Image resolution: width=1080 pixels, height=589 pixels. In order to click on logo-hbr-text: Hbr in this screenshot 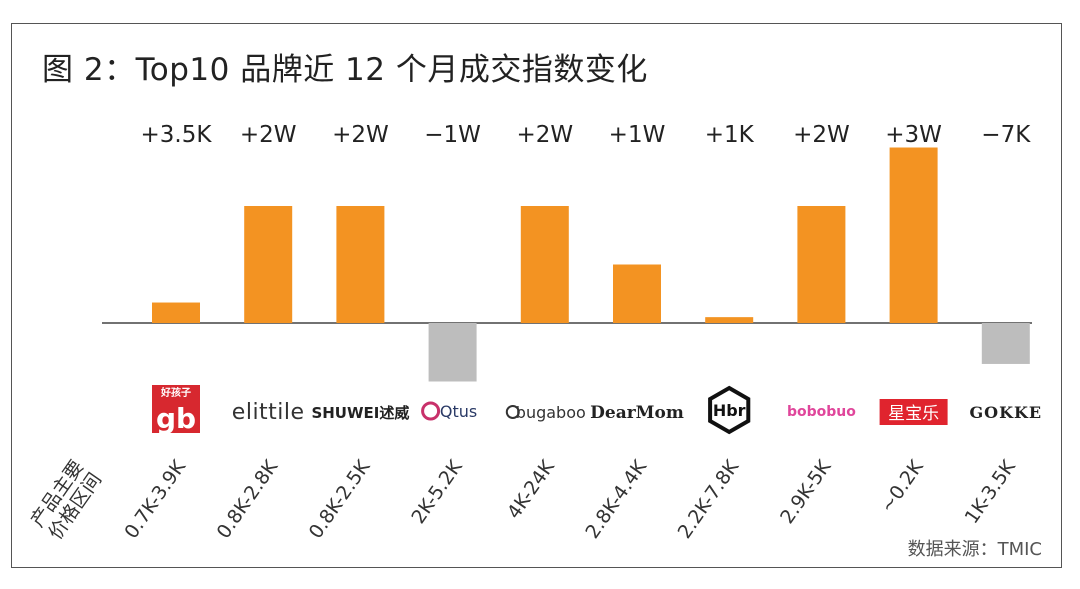, I will do `click(729, 410)`.